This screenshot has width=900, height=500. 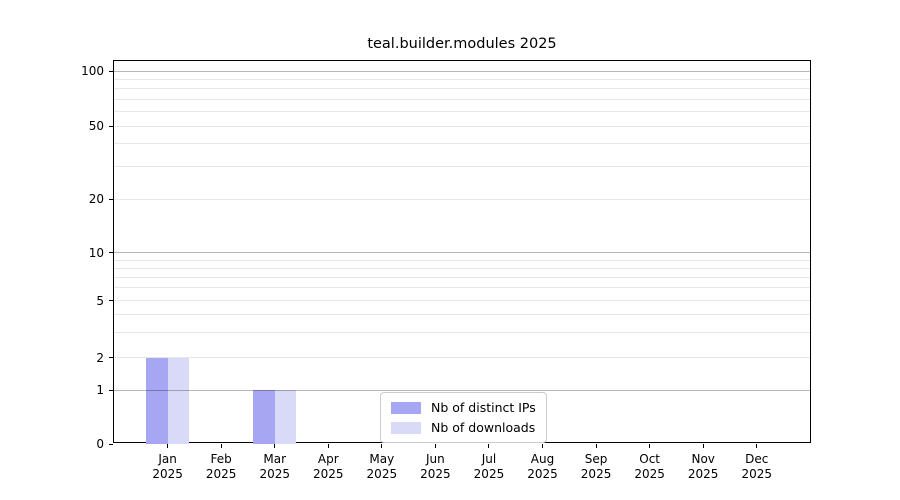 What do you see at coordinates (221, 466) in the screenshot?
I see `x-tick-label: Feb 2025` at bounding box center [221, 466].